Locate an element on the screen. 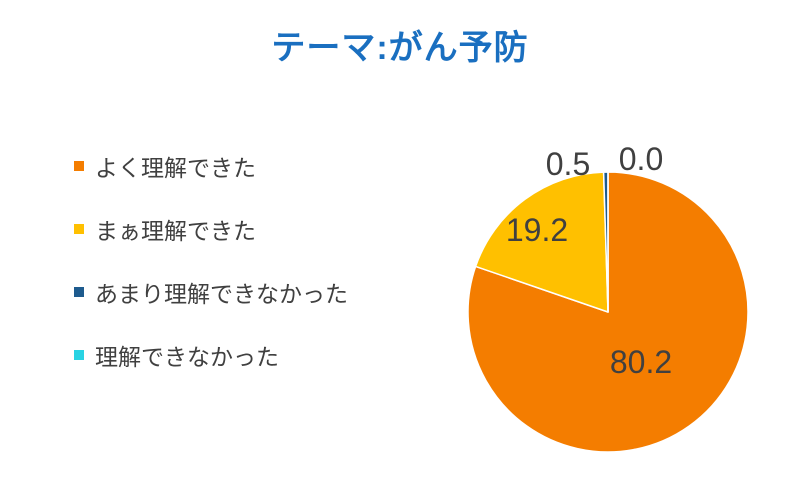  data-label-1: 80.2 is located at coordinates (641, 362).